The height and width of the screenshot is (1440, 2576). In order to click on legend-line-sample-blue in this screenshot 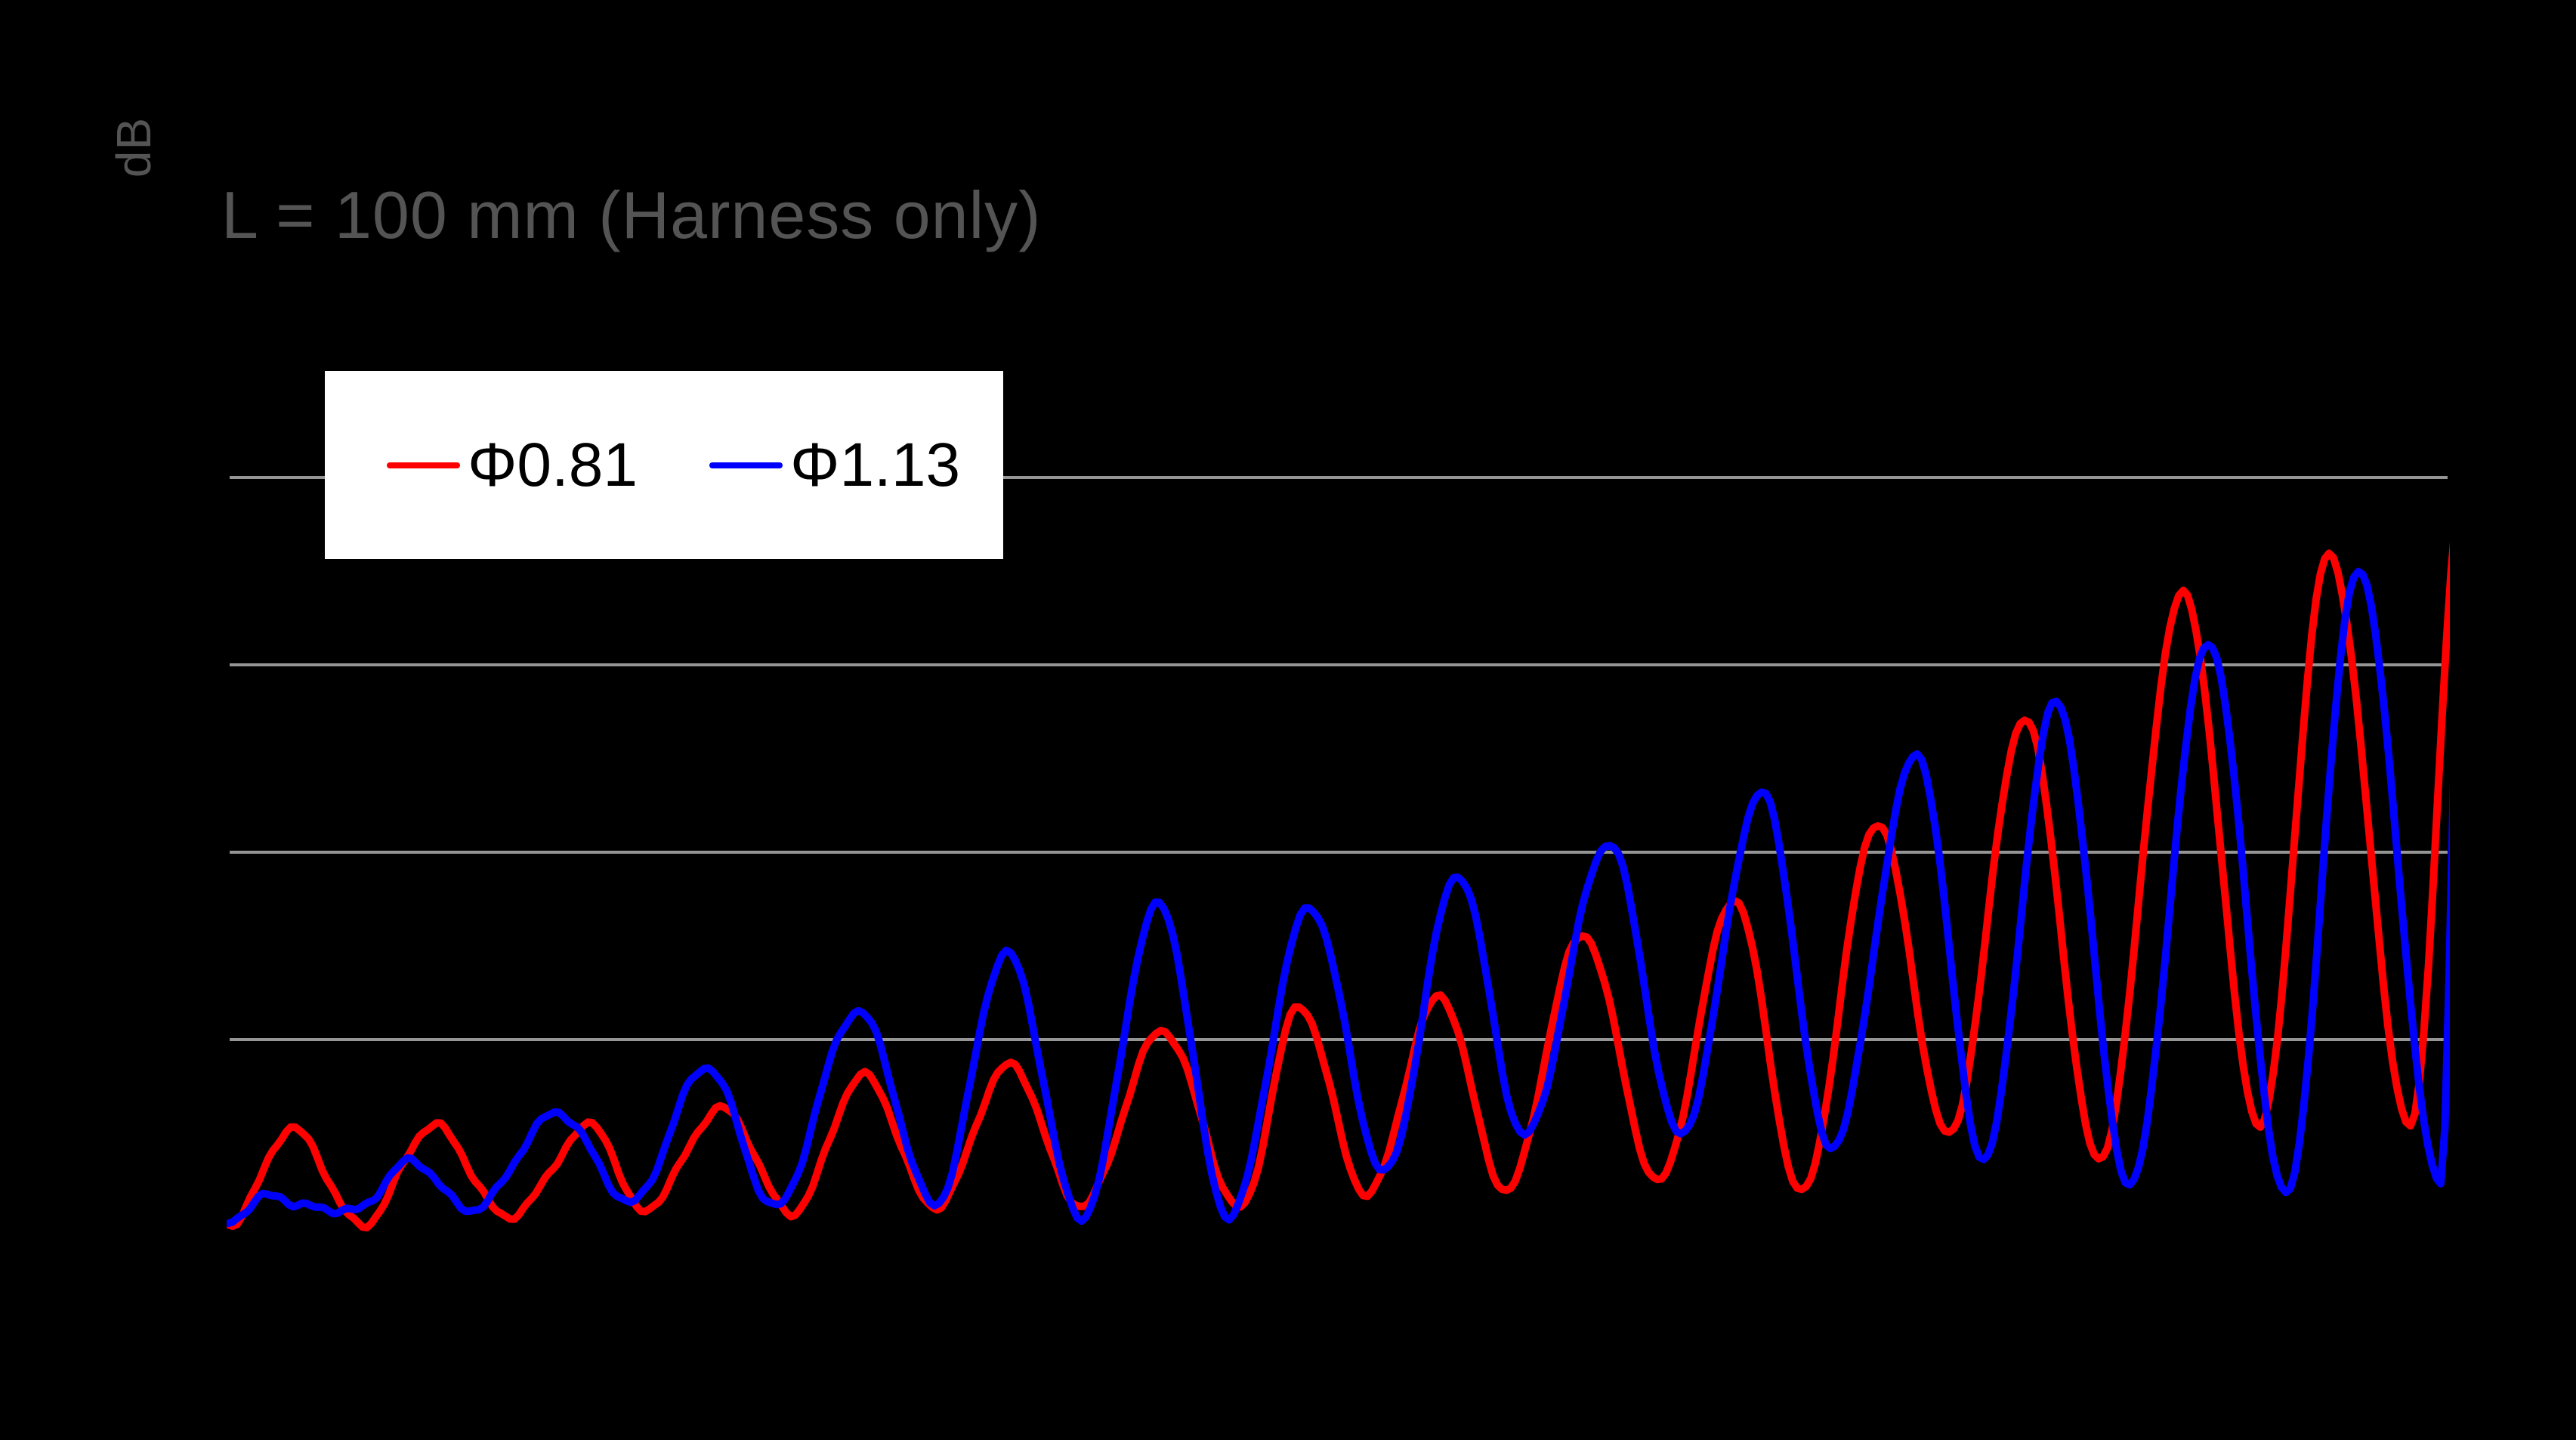, I will do `click(746, 465)`.